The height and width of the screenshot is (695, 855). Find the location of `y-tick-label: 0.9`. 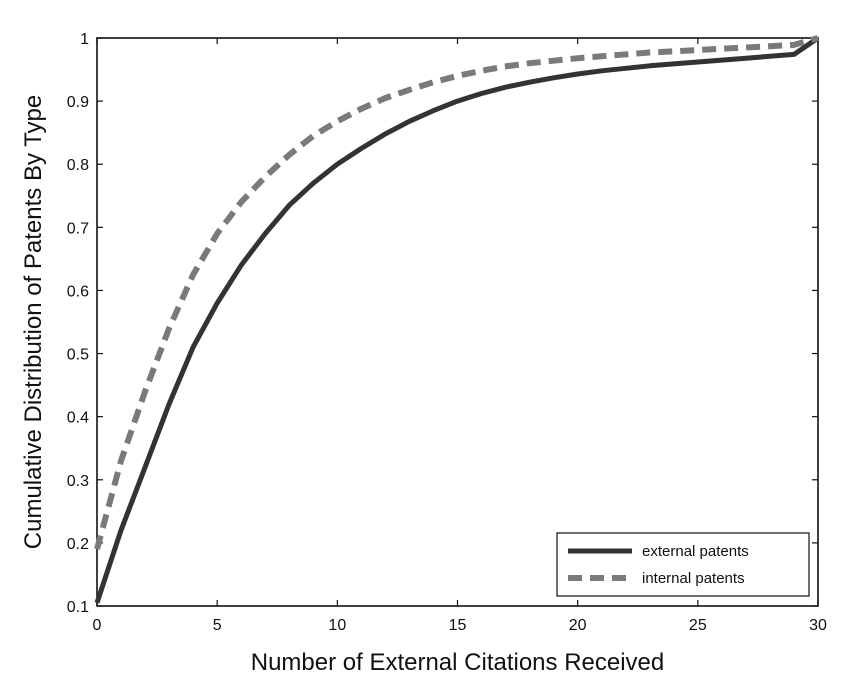

y-tick-label: 0.9 is located at coordinates (78, 102).